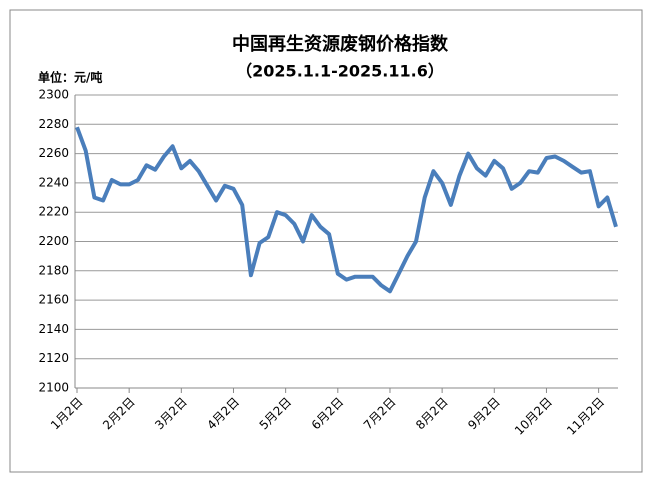  What do you see at coordinates (340, 44) in the screenshot?
I see `chart-title: 中国再生资源废钢价格指数` at bounding box center [340, 44].